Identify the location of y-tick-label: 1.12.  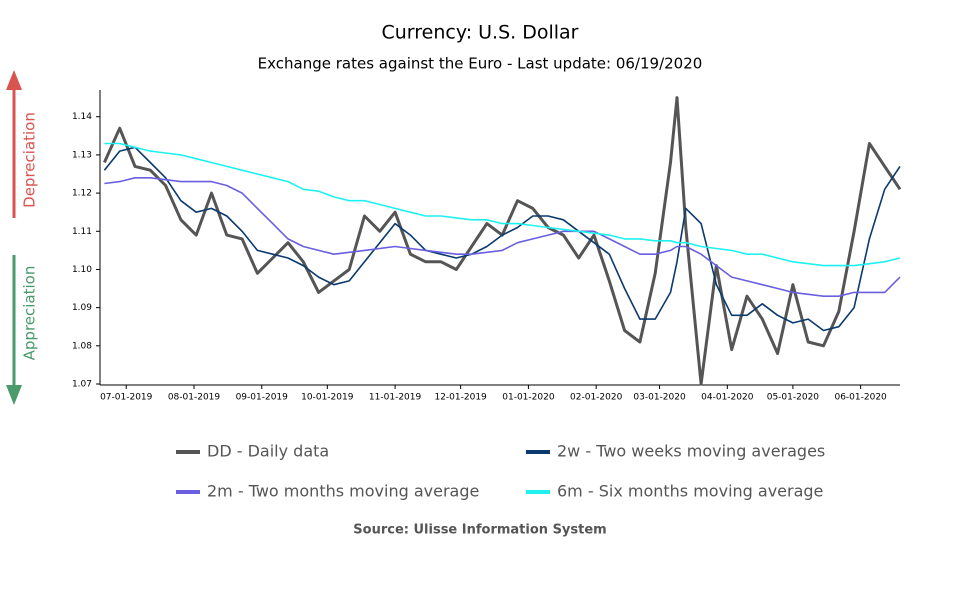
(82, 194).